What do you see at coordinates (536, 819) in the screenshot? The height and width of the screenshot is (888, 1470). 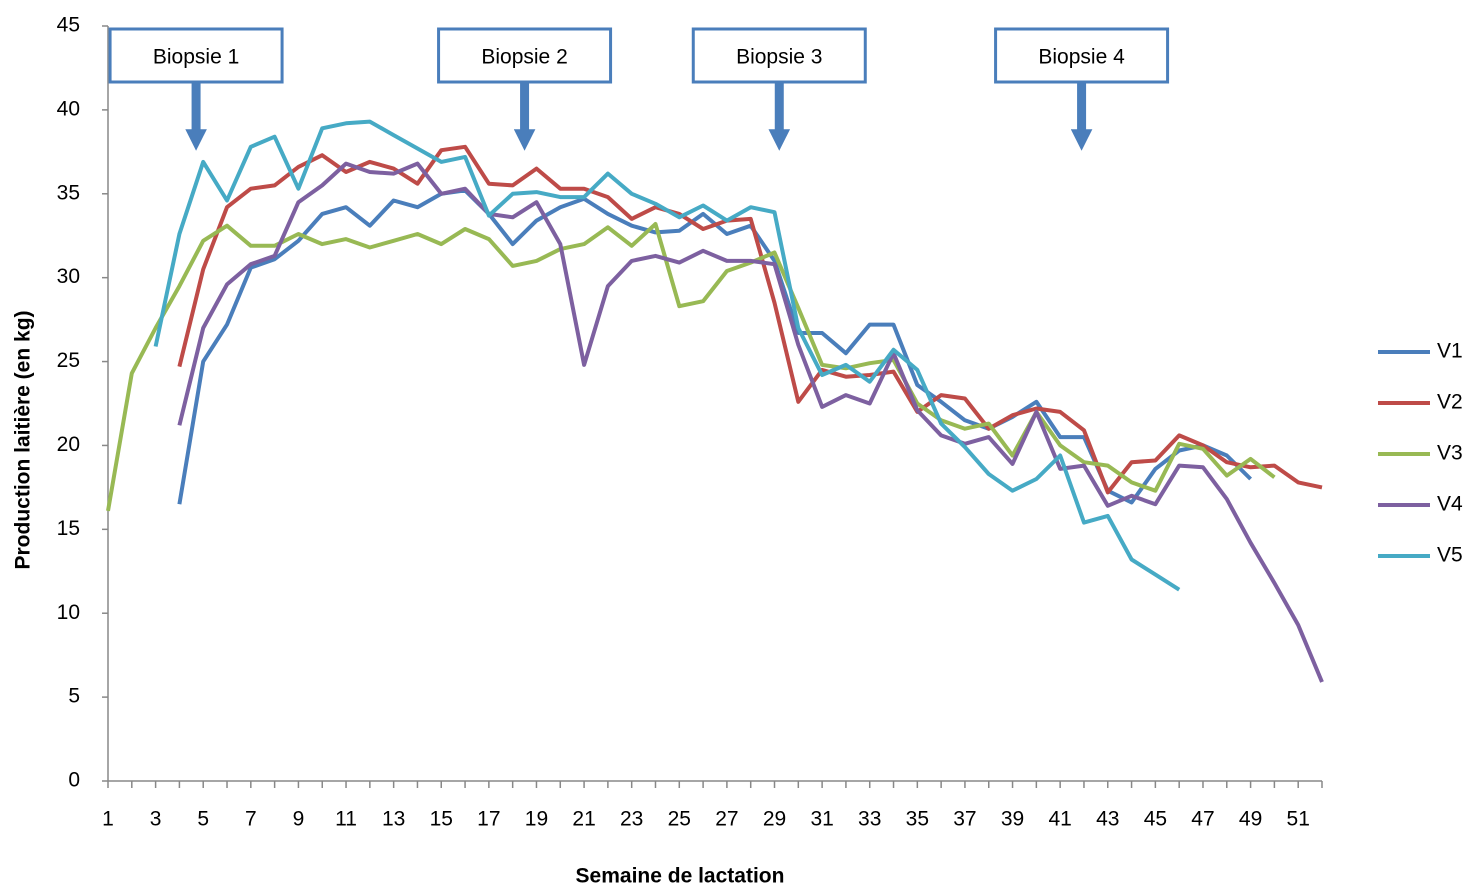 I see `x-tick-label: 19` at bounding box center [536, 819].